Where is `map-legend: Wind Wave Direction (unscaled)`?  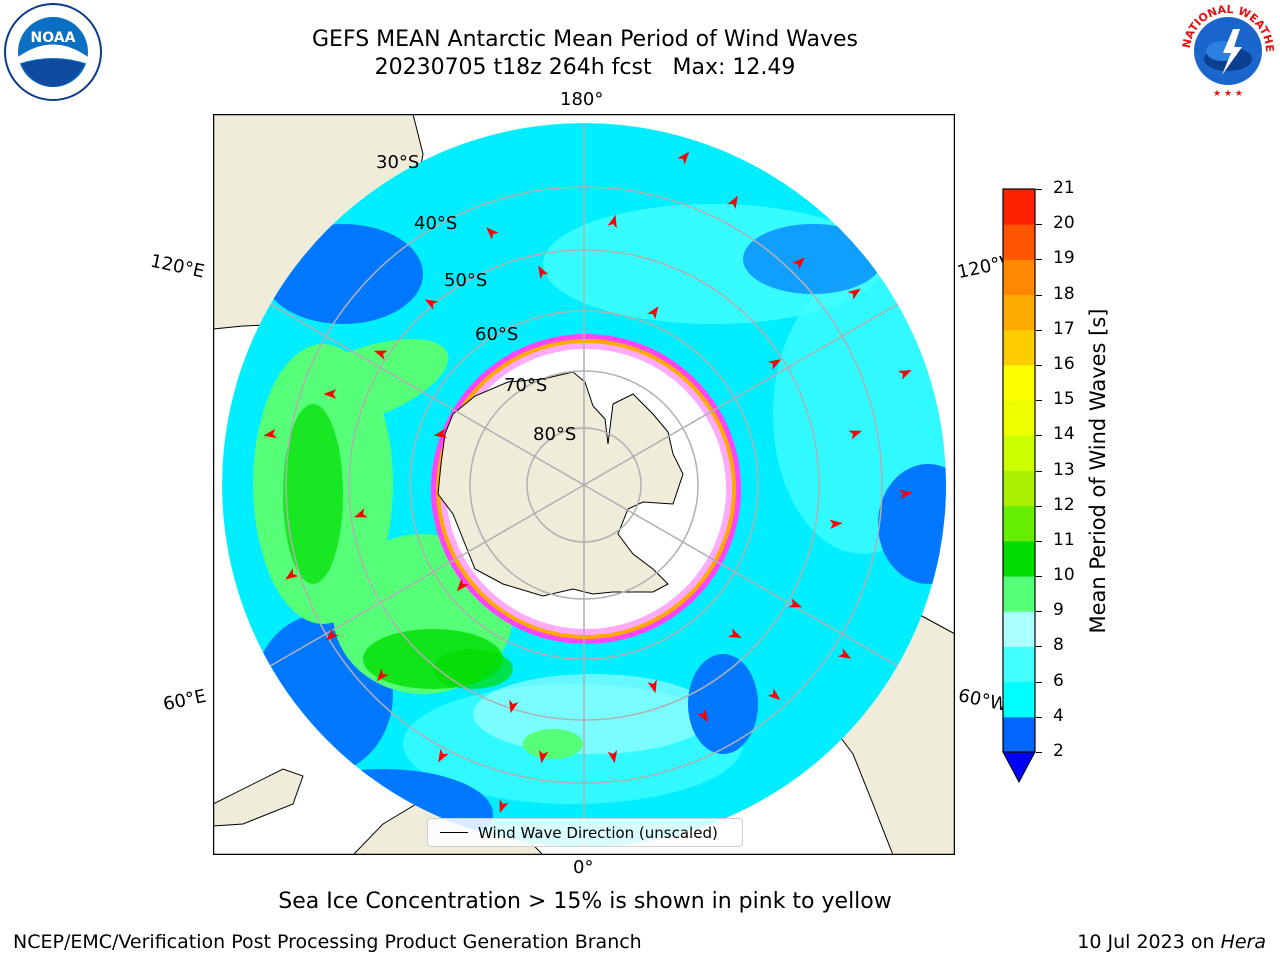 map-legend: Wind Wave Direction (unscaled) is located at coordinates (585, 832).